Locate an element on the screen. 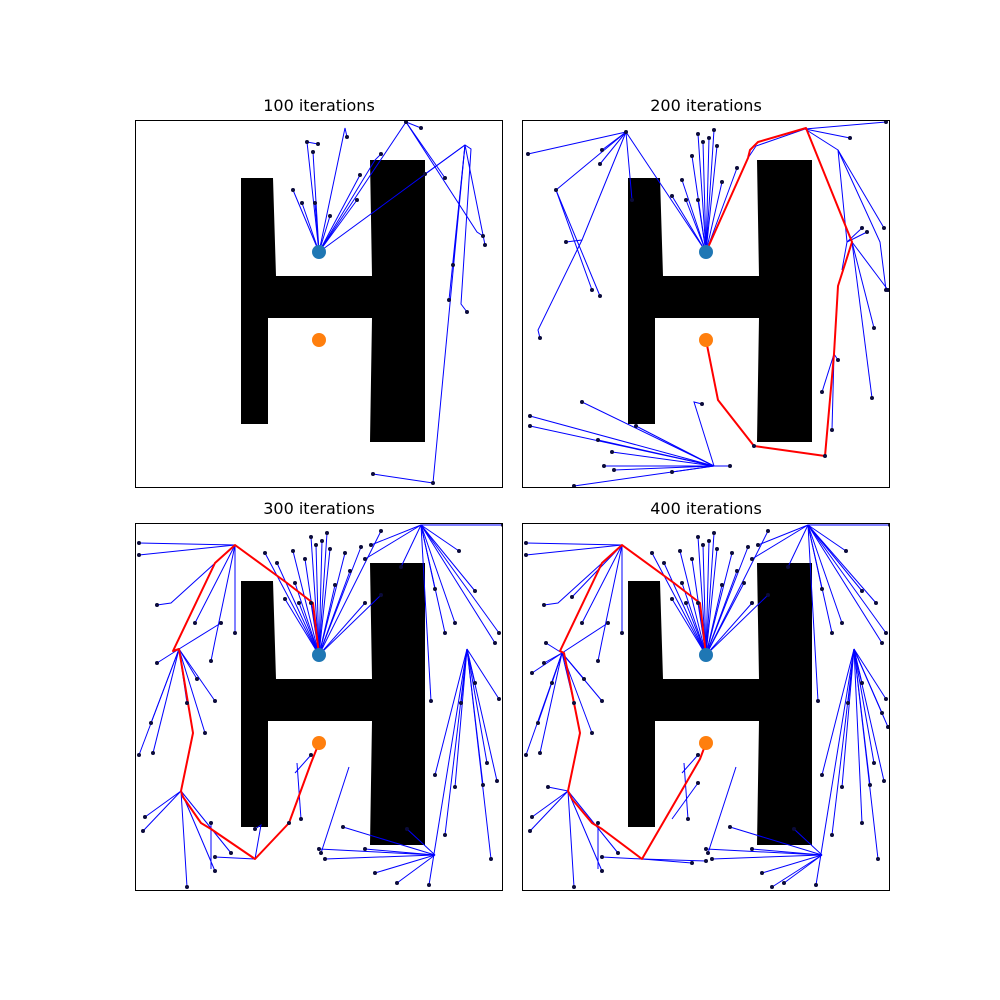 The height and width of the screenshot is (1000, 1000). panel-title-2: 200 iterations is located at coordinates (706, 105).